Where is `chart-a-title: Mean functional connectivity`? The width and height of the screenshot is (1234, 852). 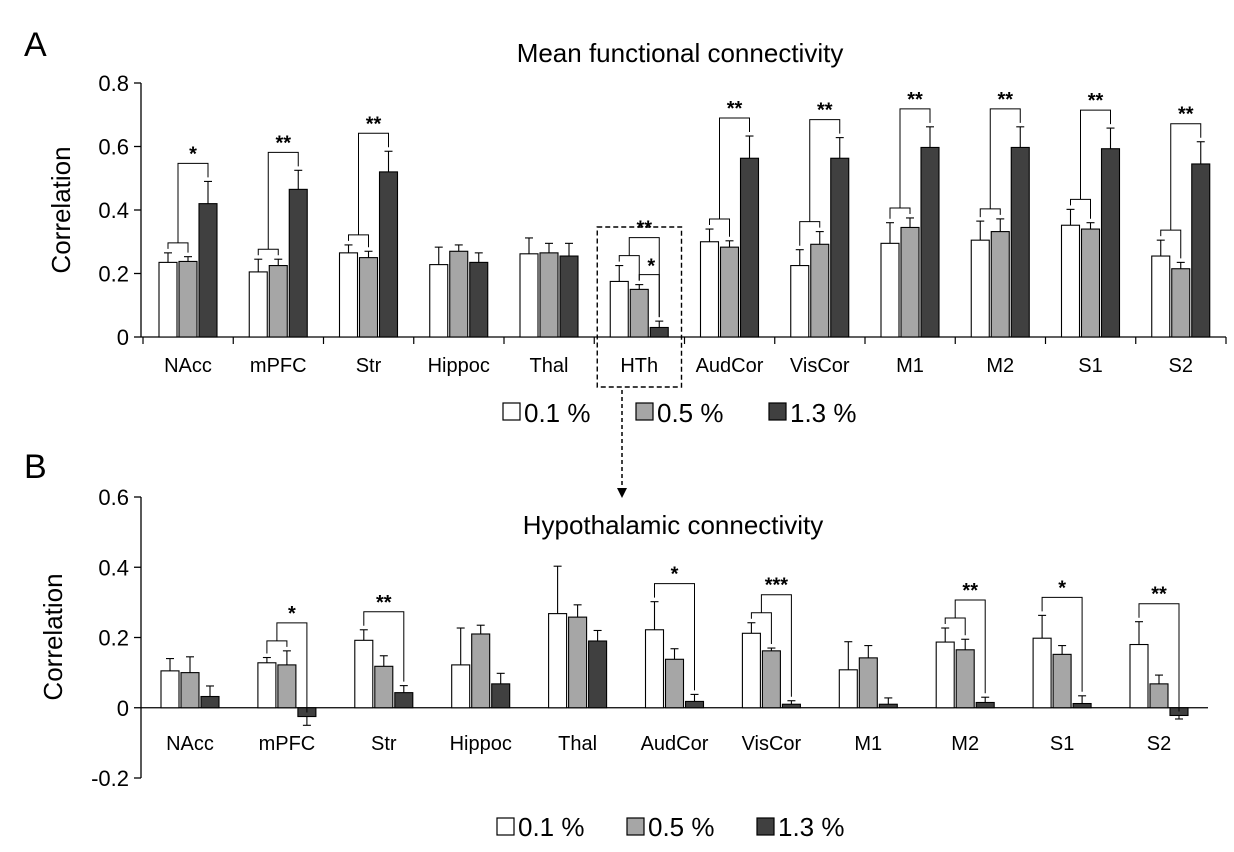
chart-a-title: Mean functional connectivity is located at coordinates (680, 53).